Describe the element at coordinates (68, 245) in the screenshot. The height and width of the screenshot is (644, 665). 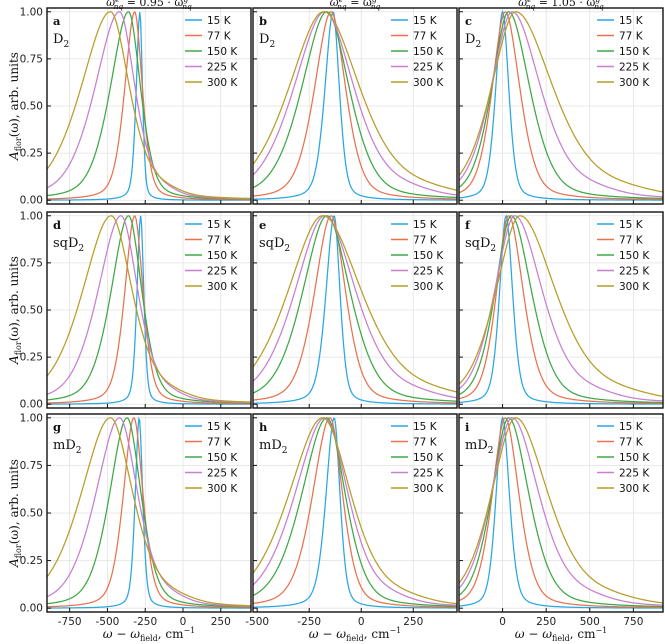
I see `panel-label: sqD2` at that location.